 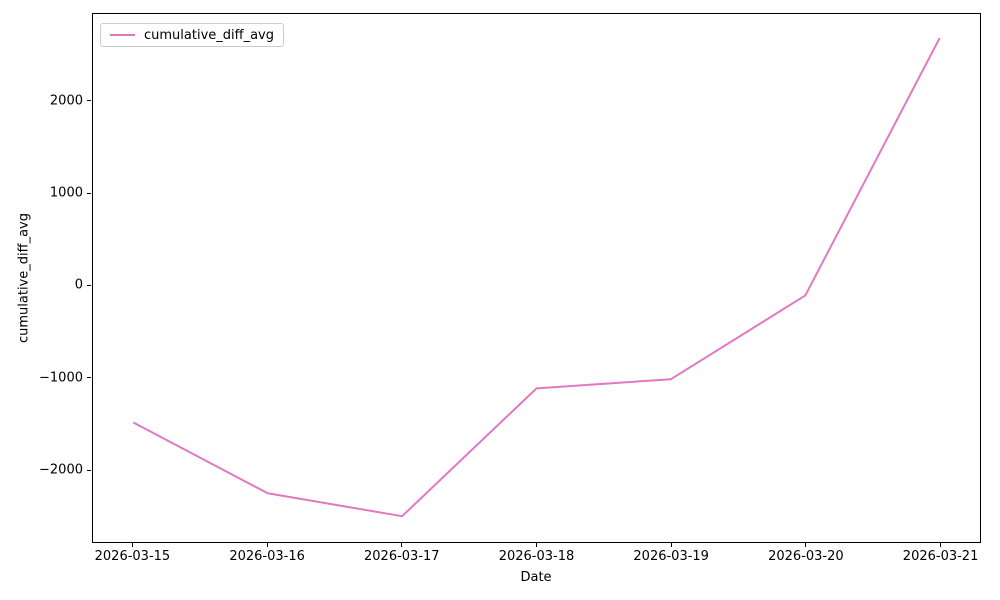 I want to click on x-tick-label: 2026-03-17, so click(x=402, y=556).